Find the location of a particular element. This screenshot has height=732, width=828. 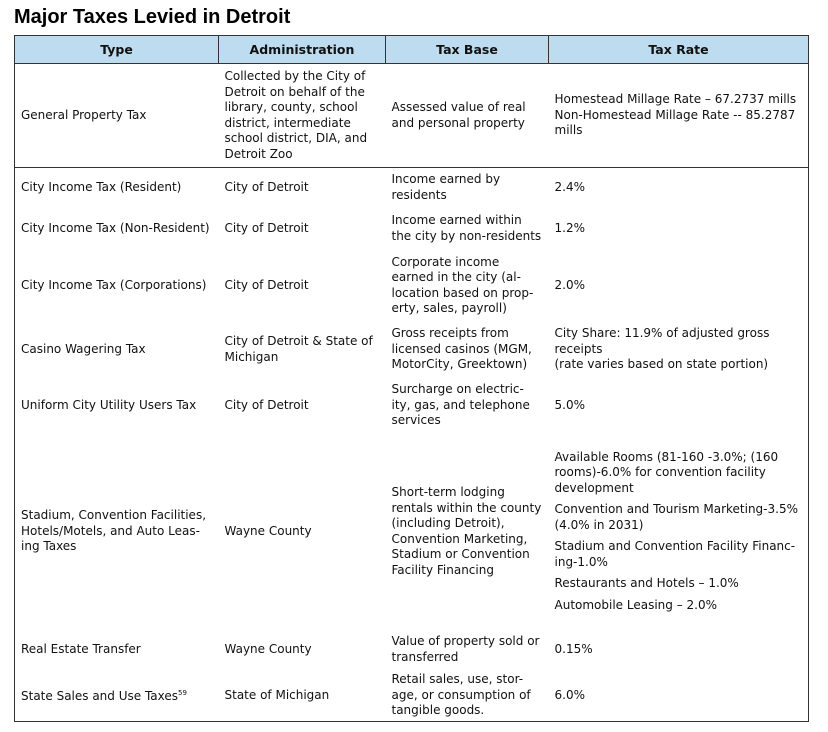

cell-paragraph: Automobile Leasing – 2.0% is located at coordinates (682, 606).